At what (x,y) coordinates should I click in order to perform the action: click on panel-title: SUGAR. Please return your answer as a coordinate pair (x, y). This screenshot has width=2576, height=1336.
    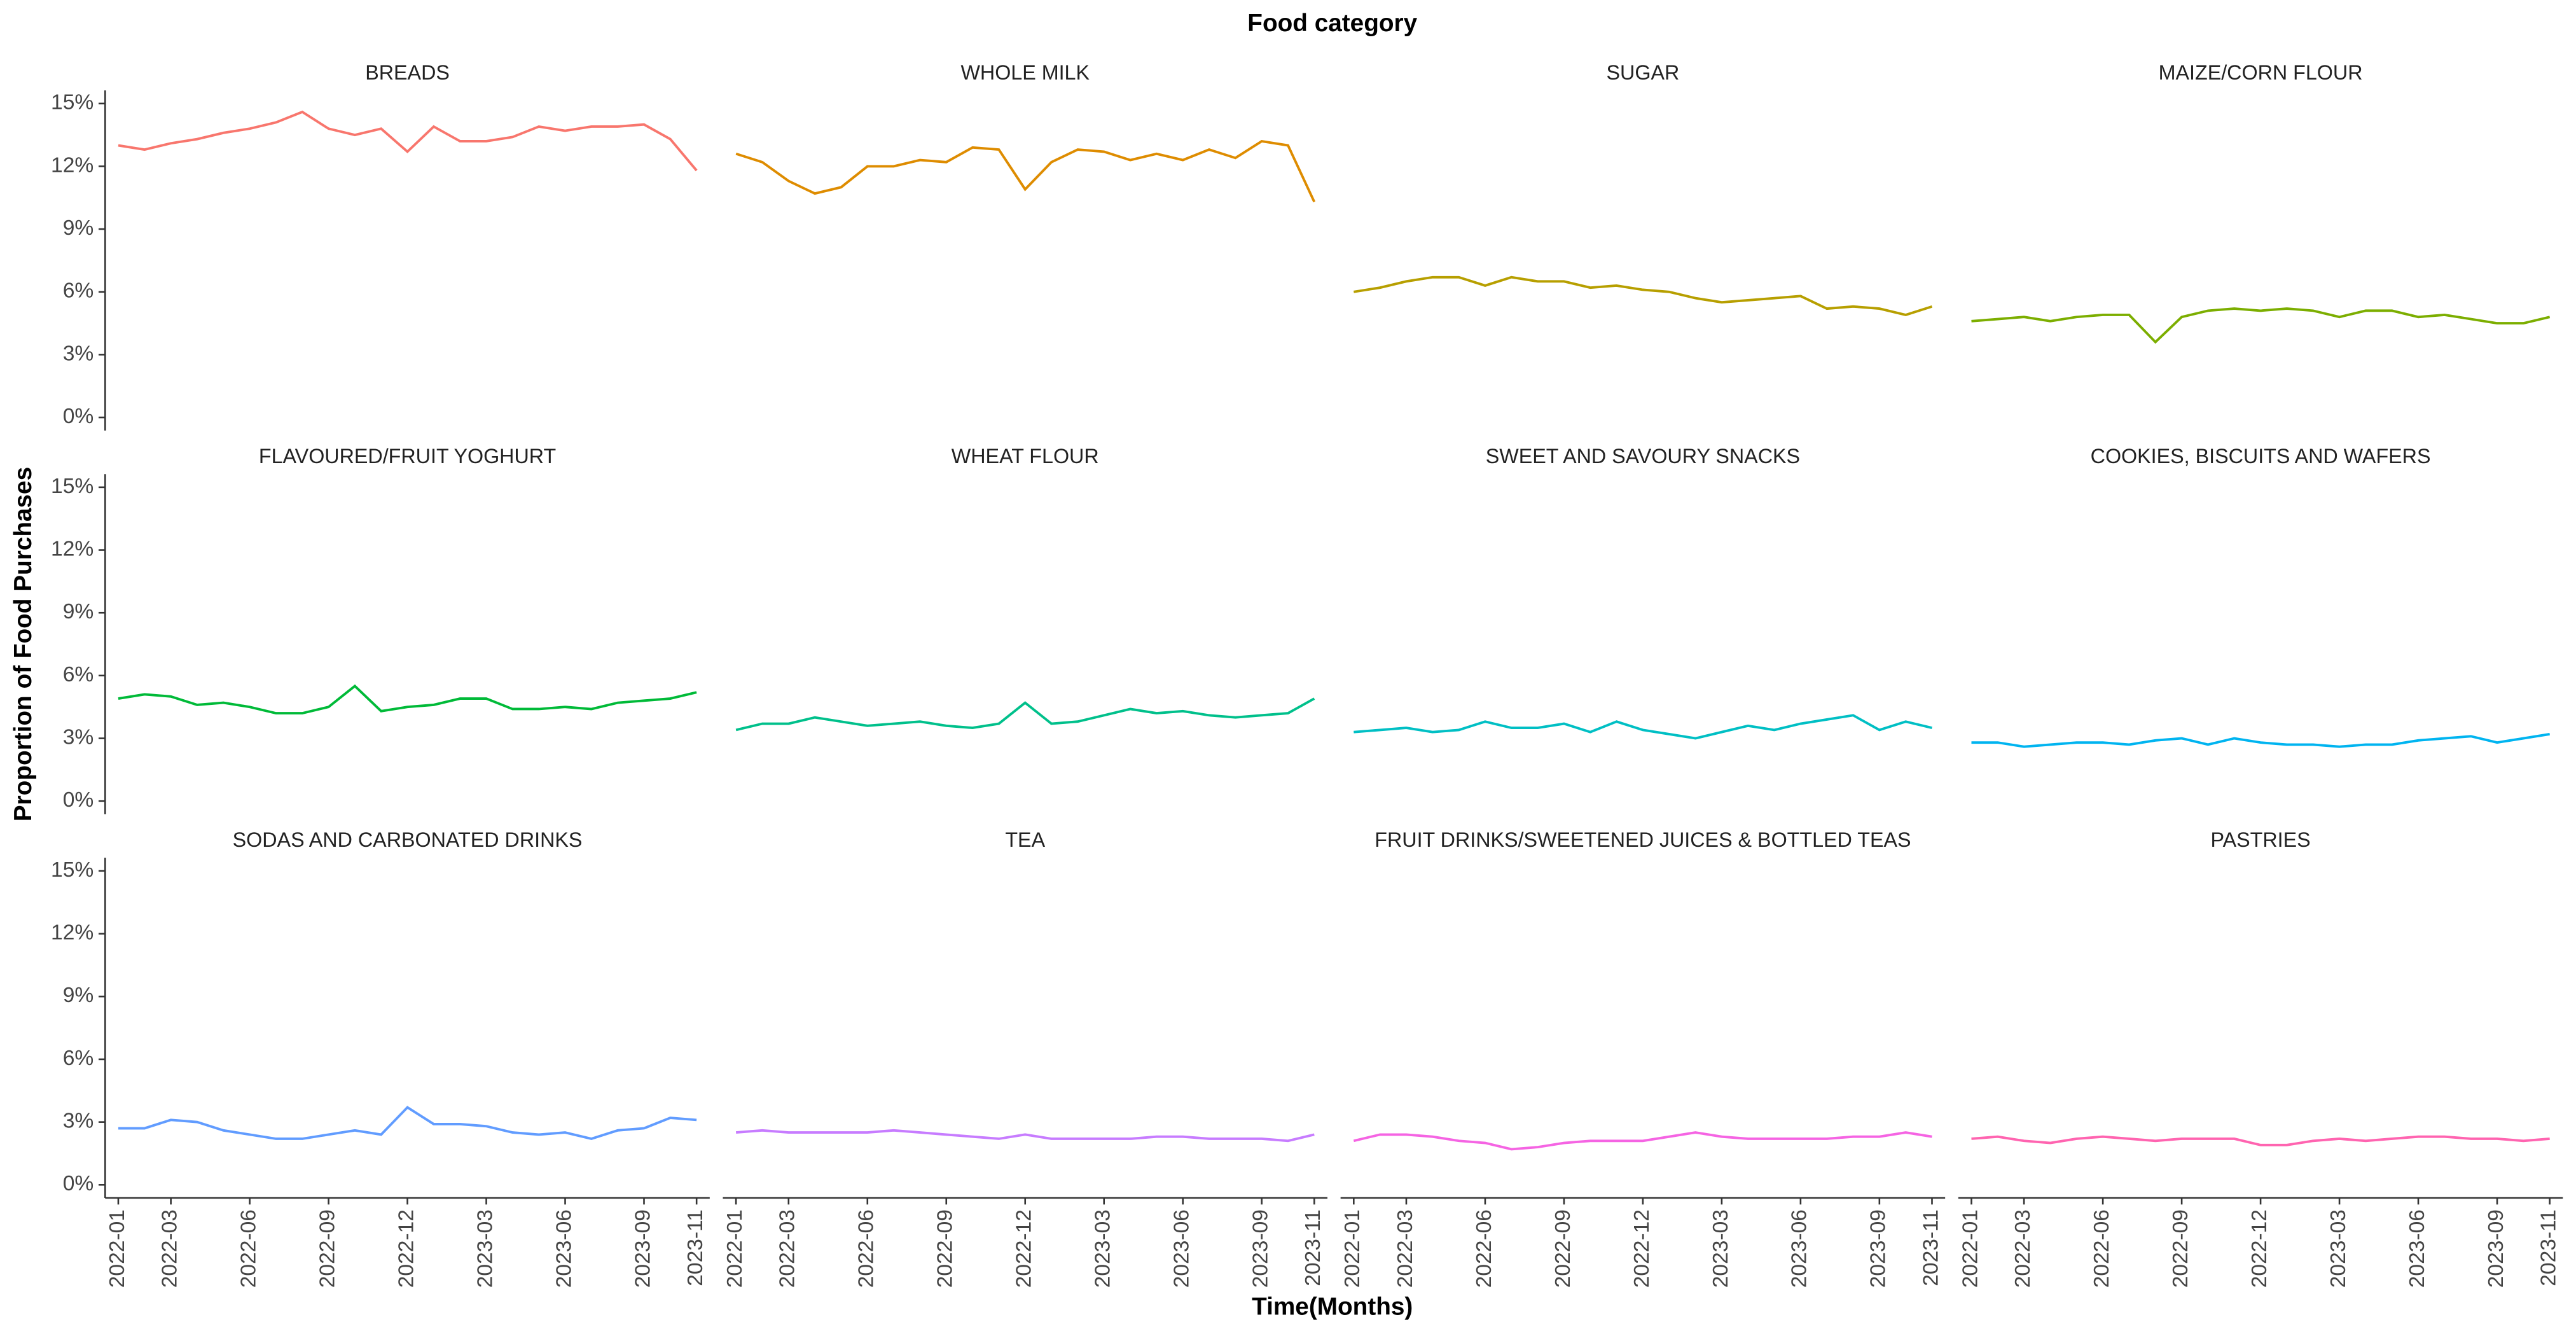
    Looking at the image, I should click on (1643, 72).